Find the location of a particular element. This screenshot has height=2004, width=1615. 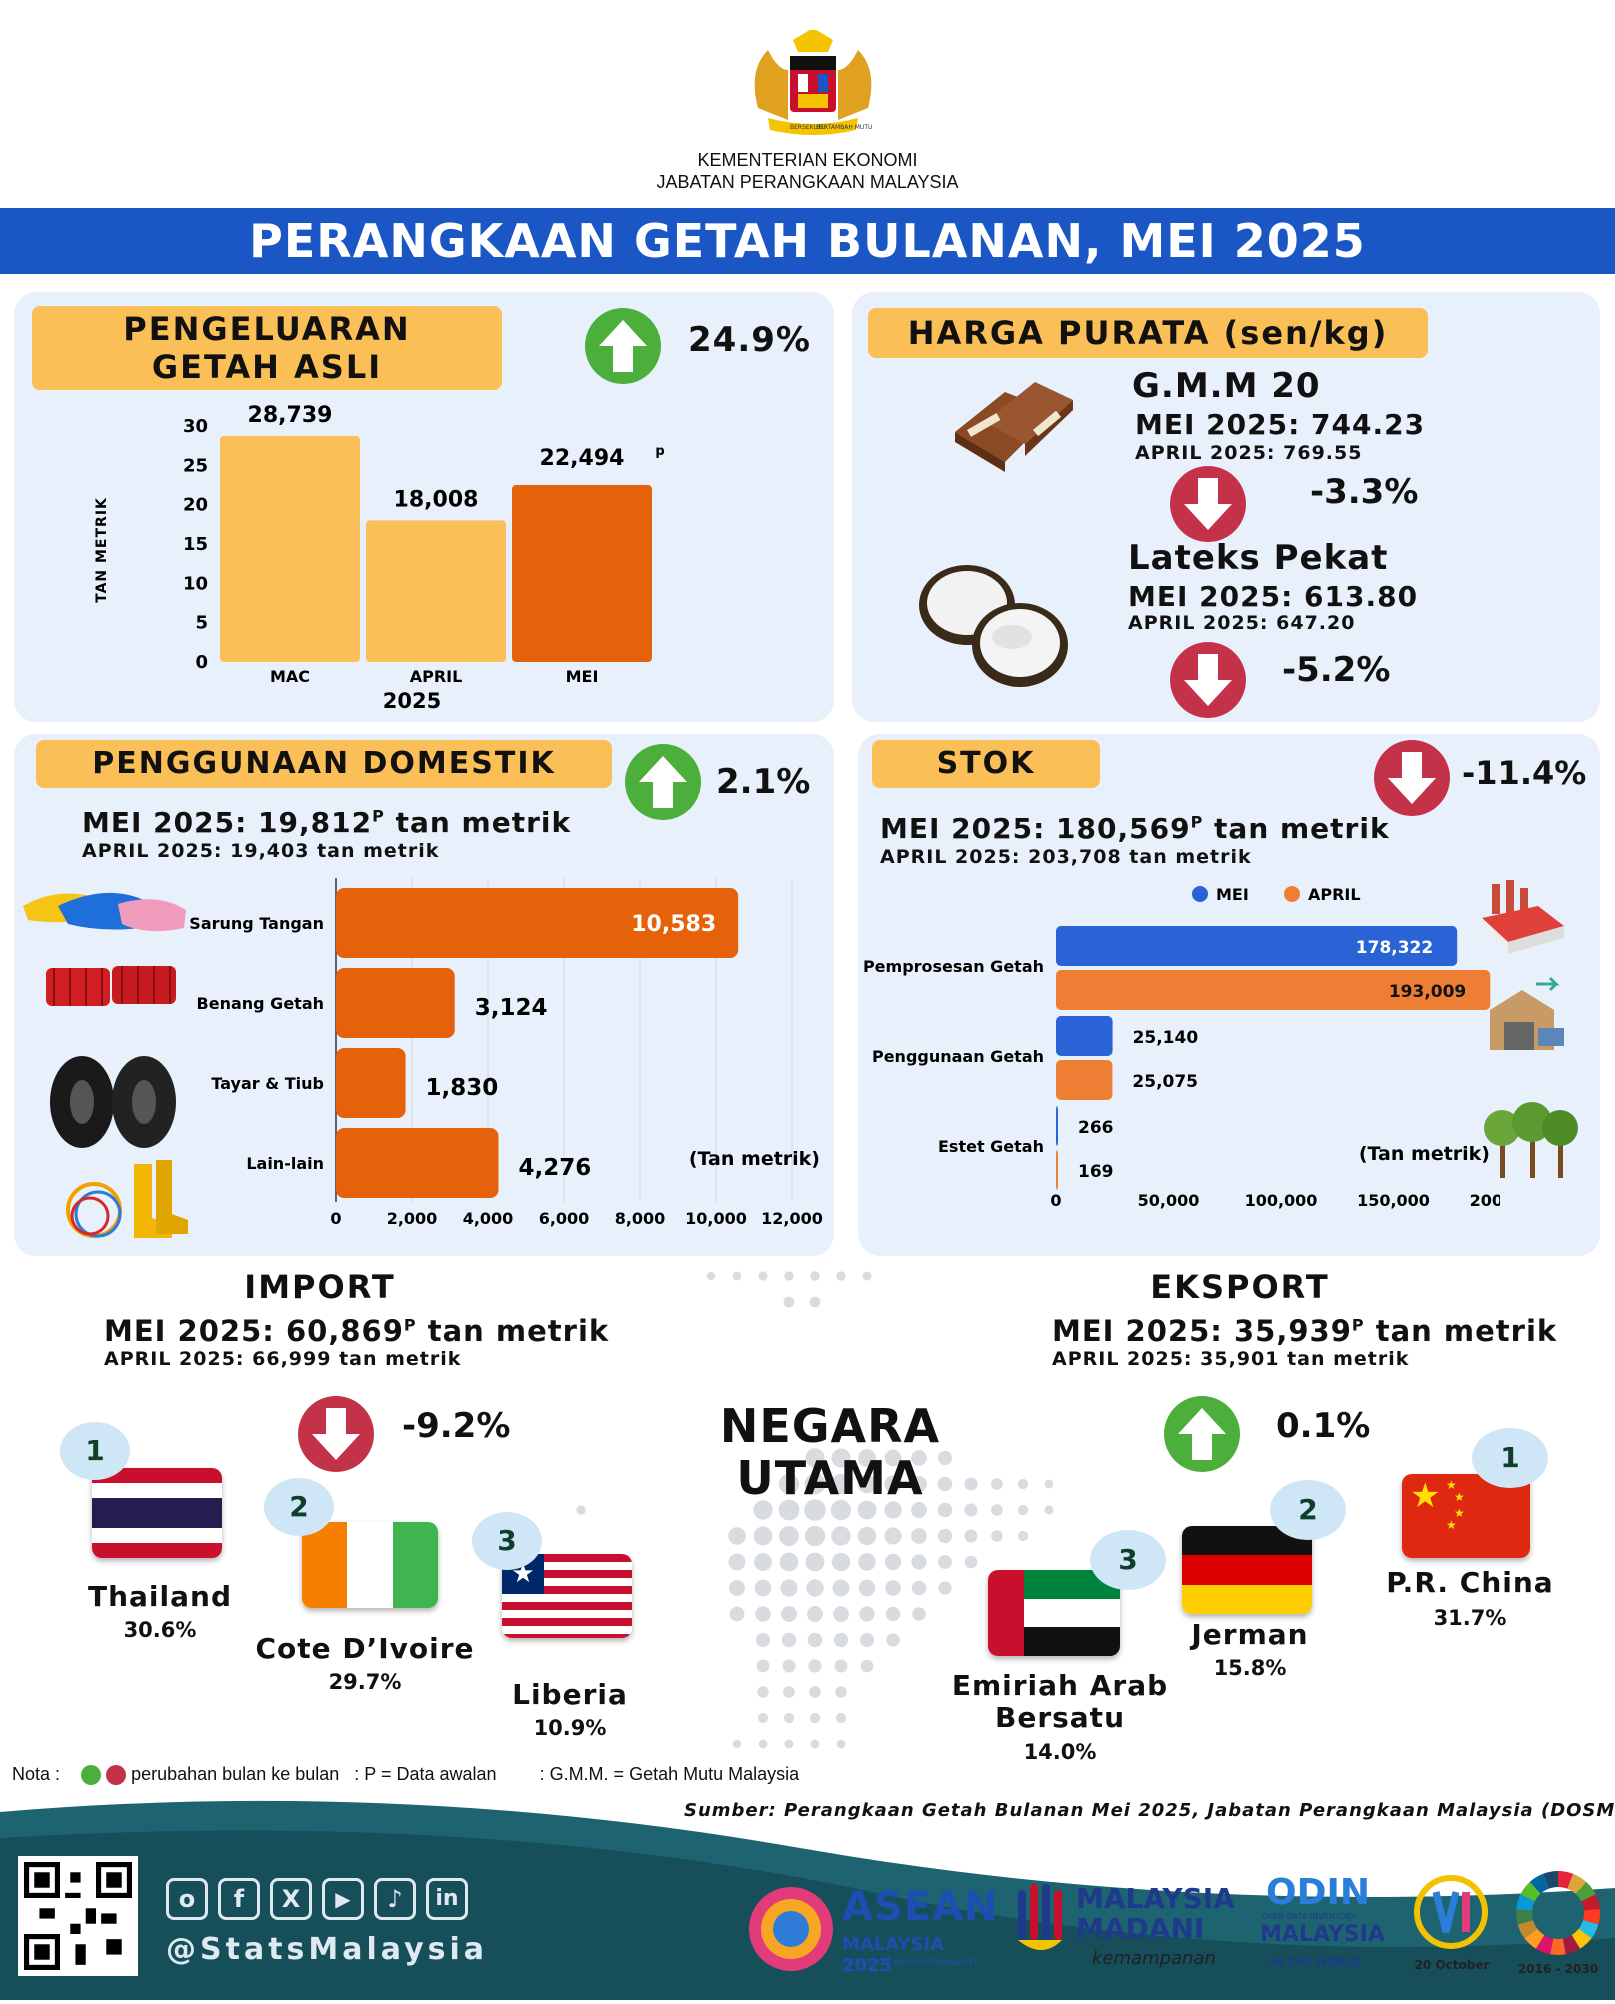

latex-name: Lateks Pekat is located at coordinates (1258, 558).